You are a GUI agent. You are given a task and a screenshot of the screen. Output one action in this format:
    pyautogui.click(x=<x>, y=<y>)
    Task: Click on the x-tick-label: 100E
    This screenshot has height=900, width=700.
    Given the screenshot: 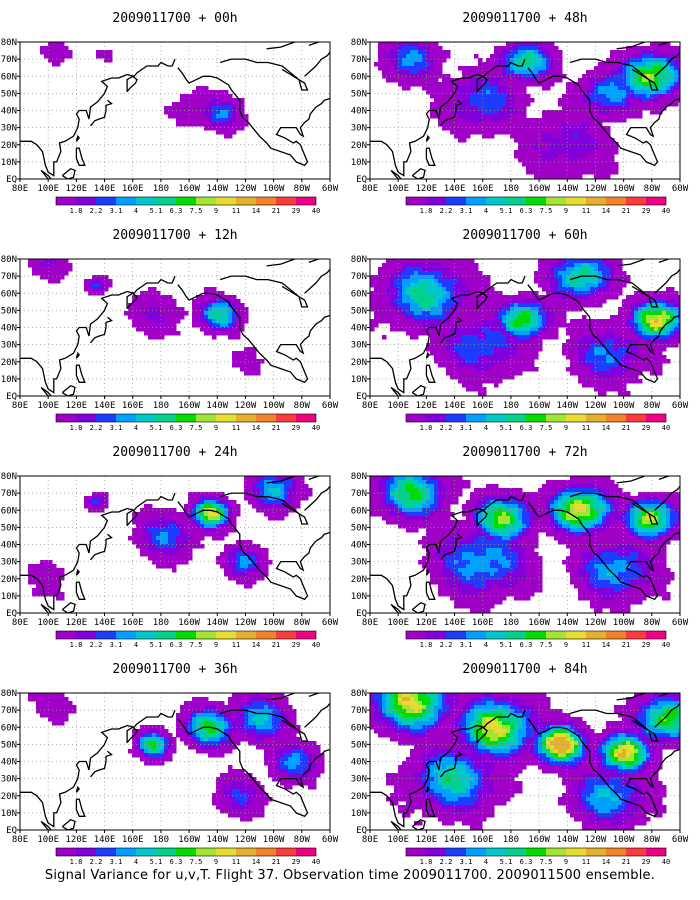 What is the action you would take?
    pyautogui.click(x=48, y=406)
    